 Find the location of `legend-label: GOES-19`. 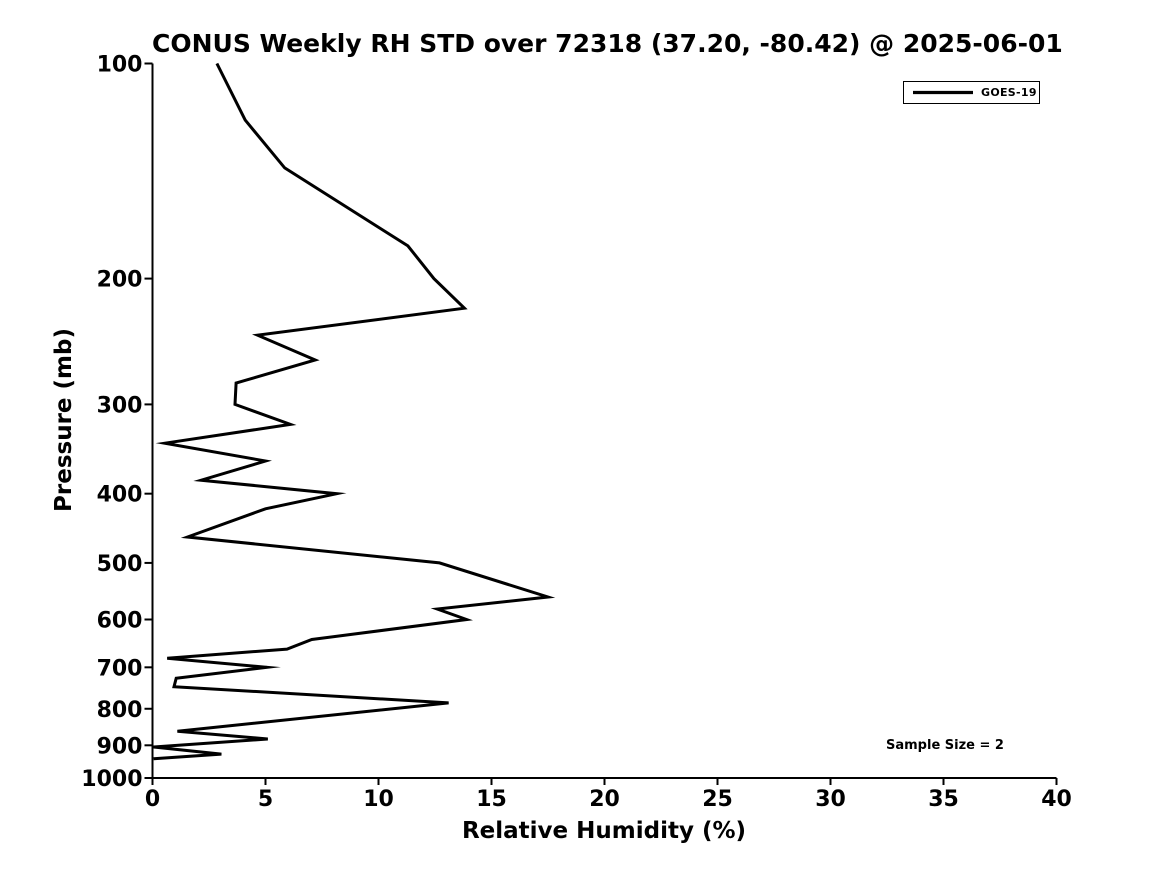

legend-label: GOES-19 is located at coordinates (1009, 92).